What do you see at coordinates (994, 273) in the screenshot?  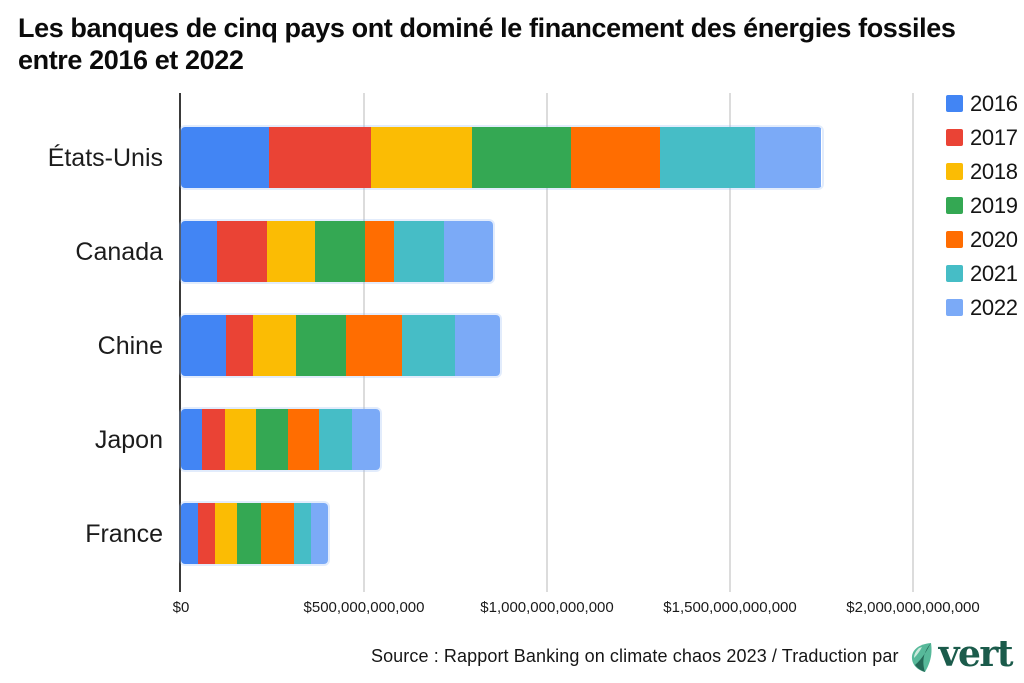 I see `legend-label: 2021` at bounding box center [994, 273].